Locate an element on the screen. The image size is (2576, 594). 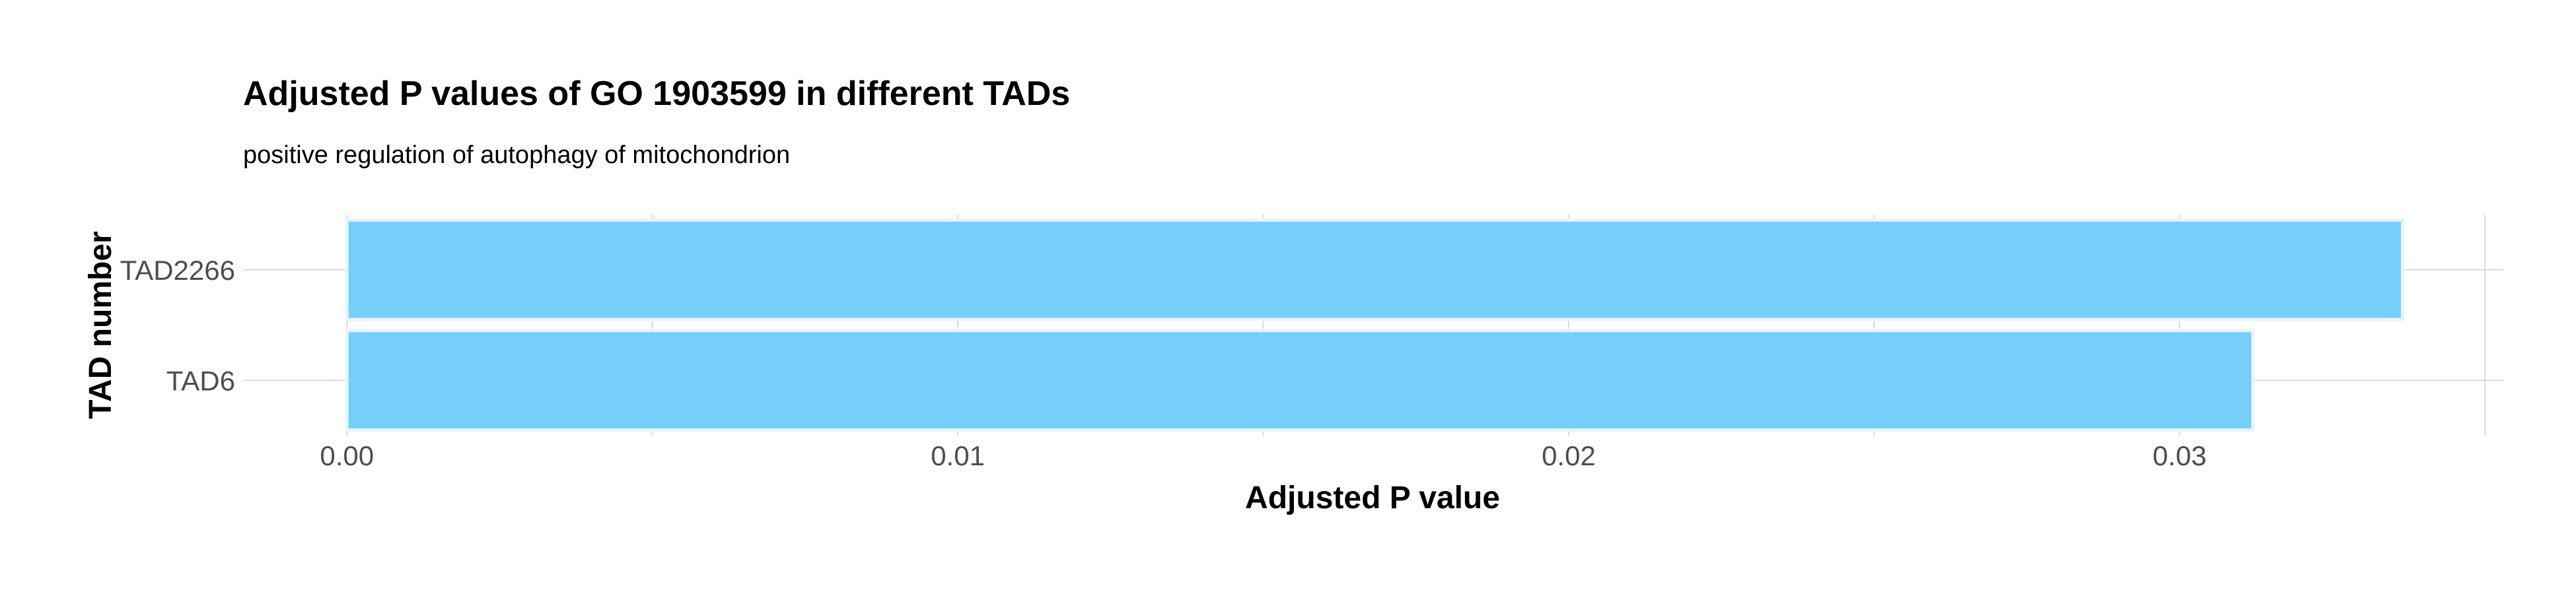
x-axis-title: Adjusted P value is located at coordinates (1372, 497).